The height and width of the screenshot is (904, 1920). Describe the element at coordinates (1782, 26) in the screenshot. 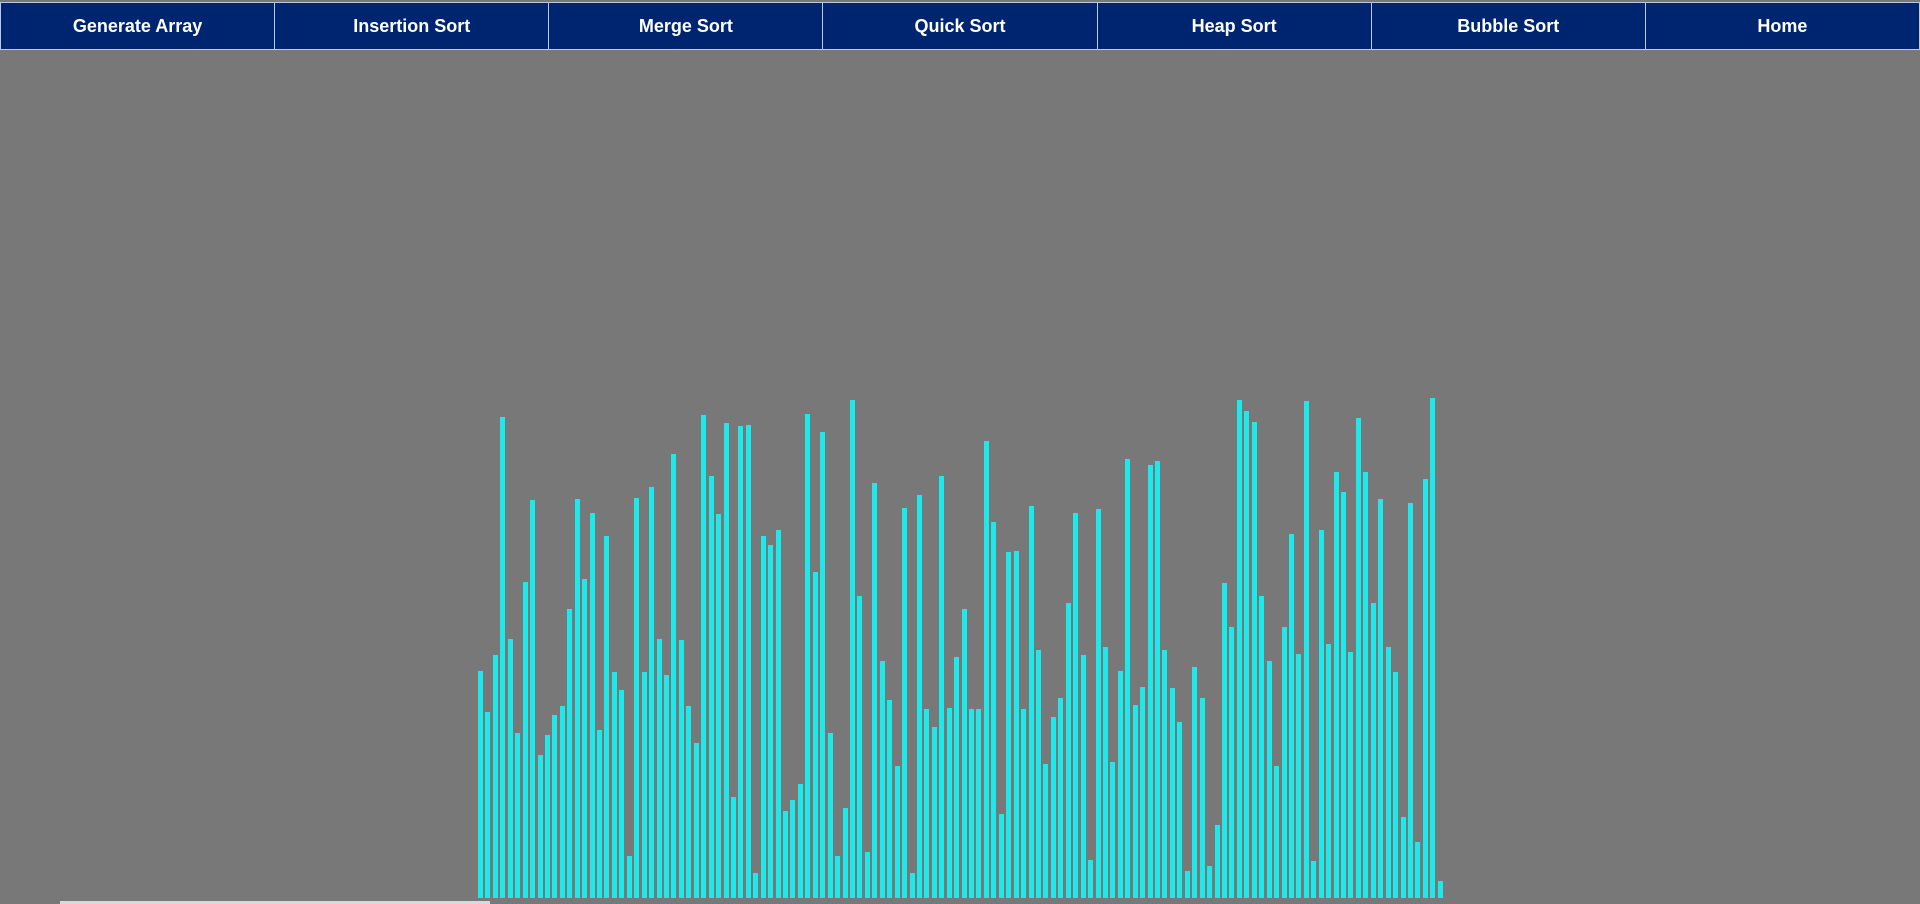

I see `home-button: Home` at that location.